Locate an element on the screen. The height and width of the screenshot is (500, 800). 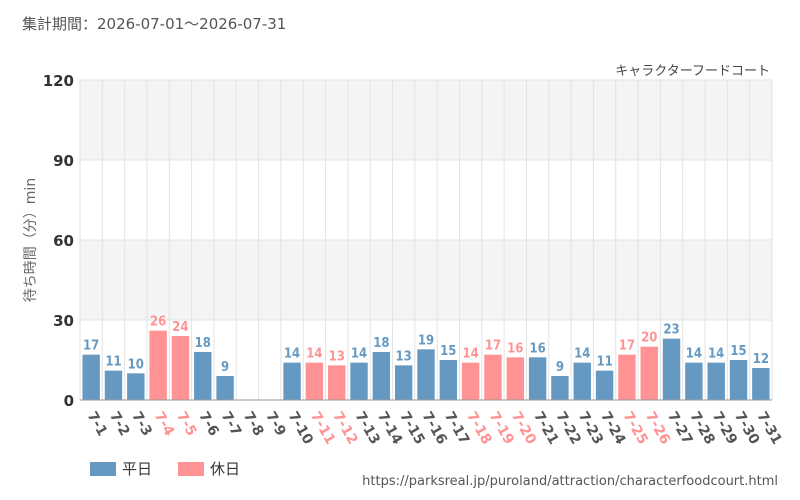
value-label-7-6: 18 is located at coordinates (203, 343).